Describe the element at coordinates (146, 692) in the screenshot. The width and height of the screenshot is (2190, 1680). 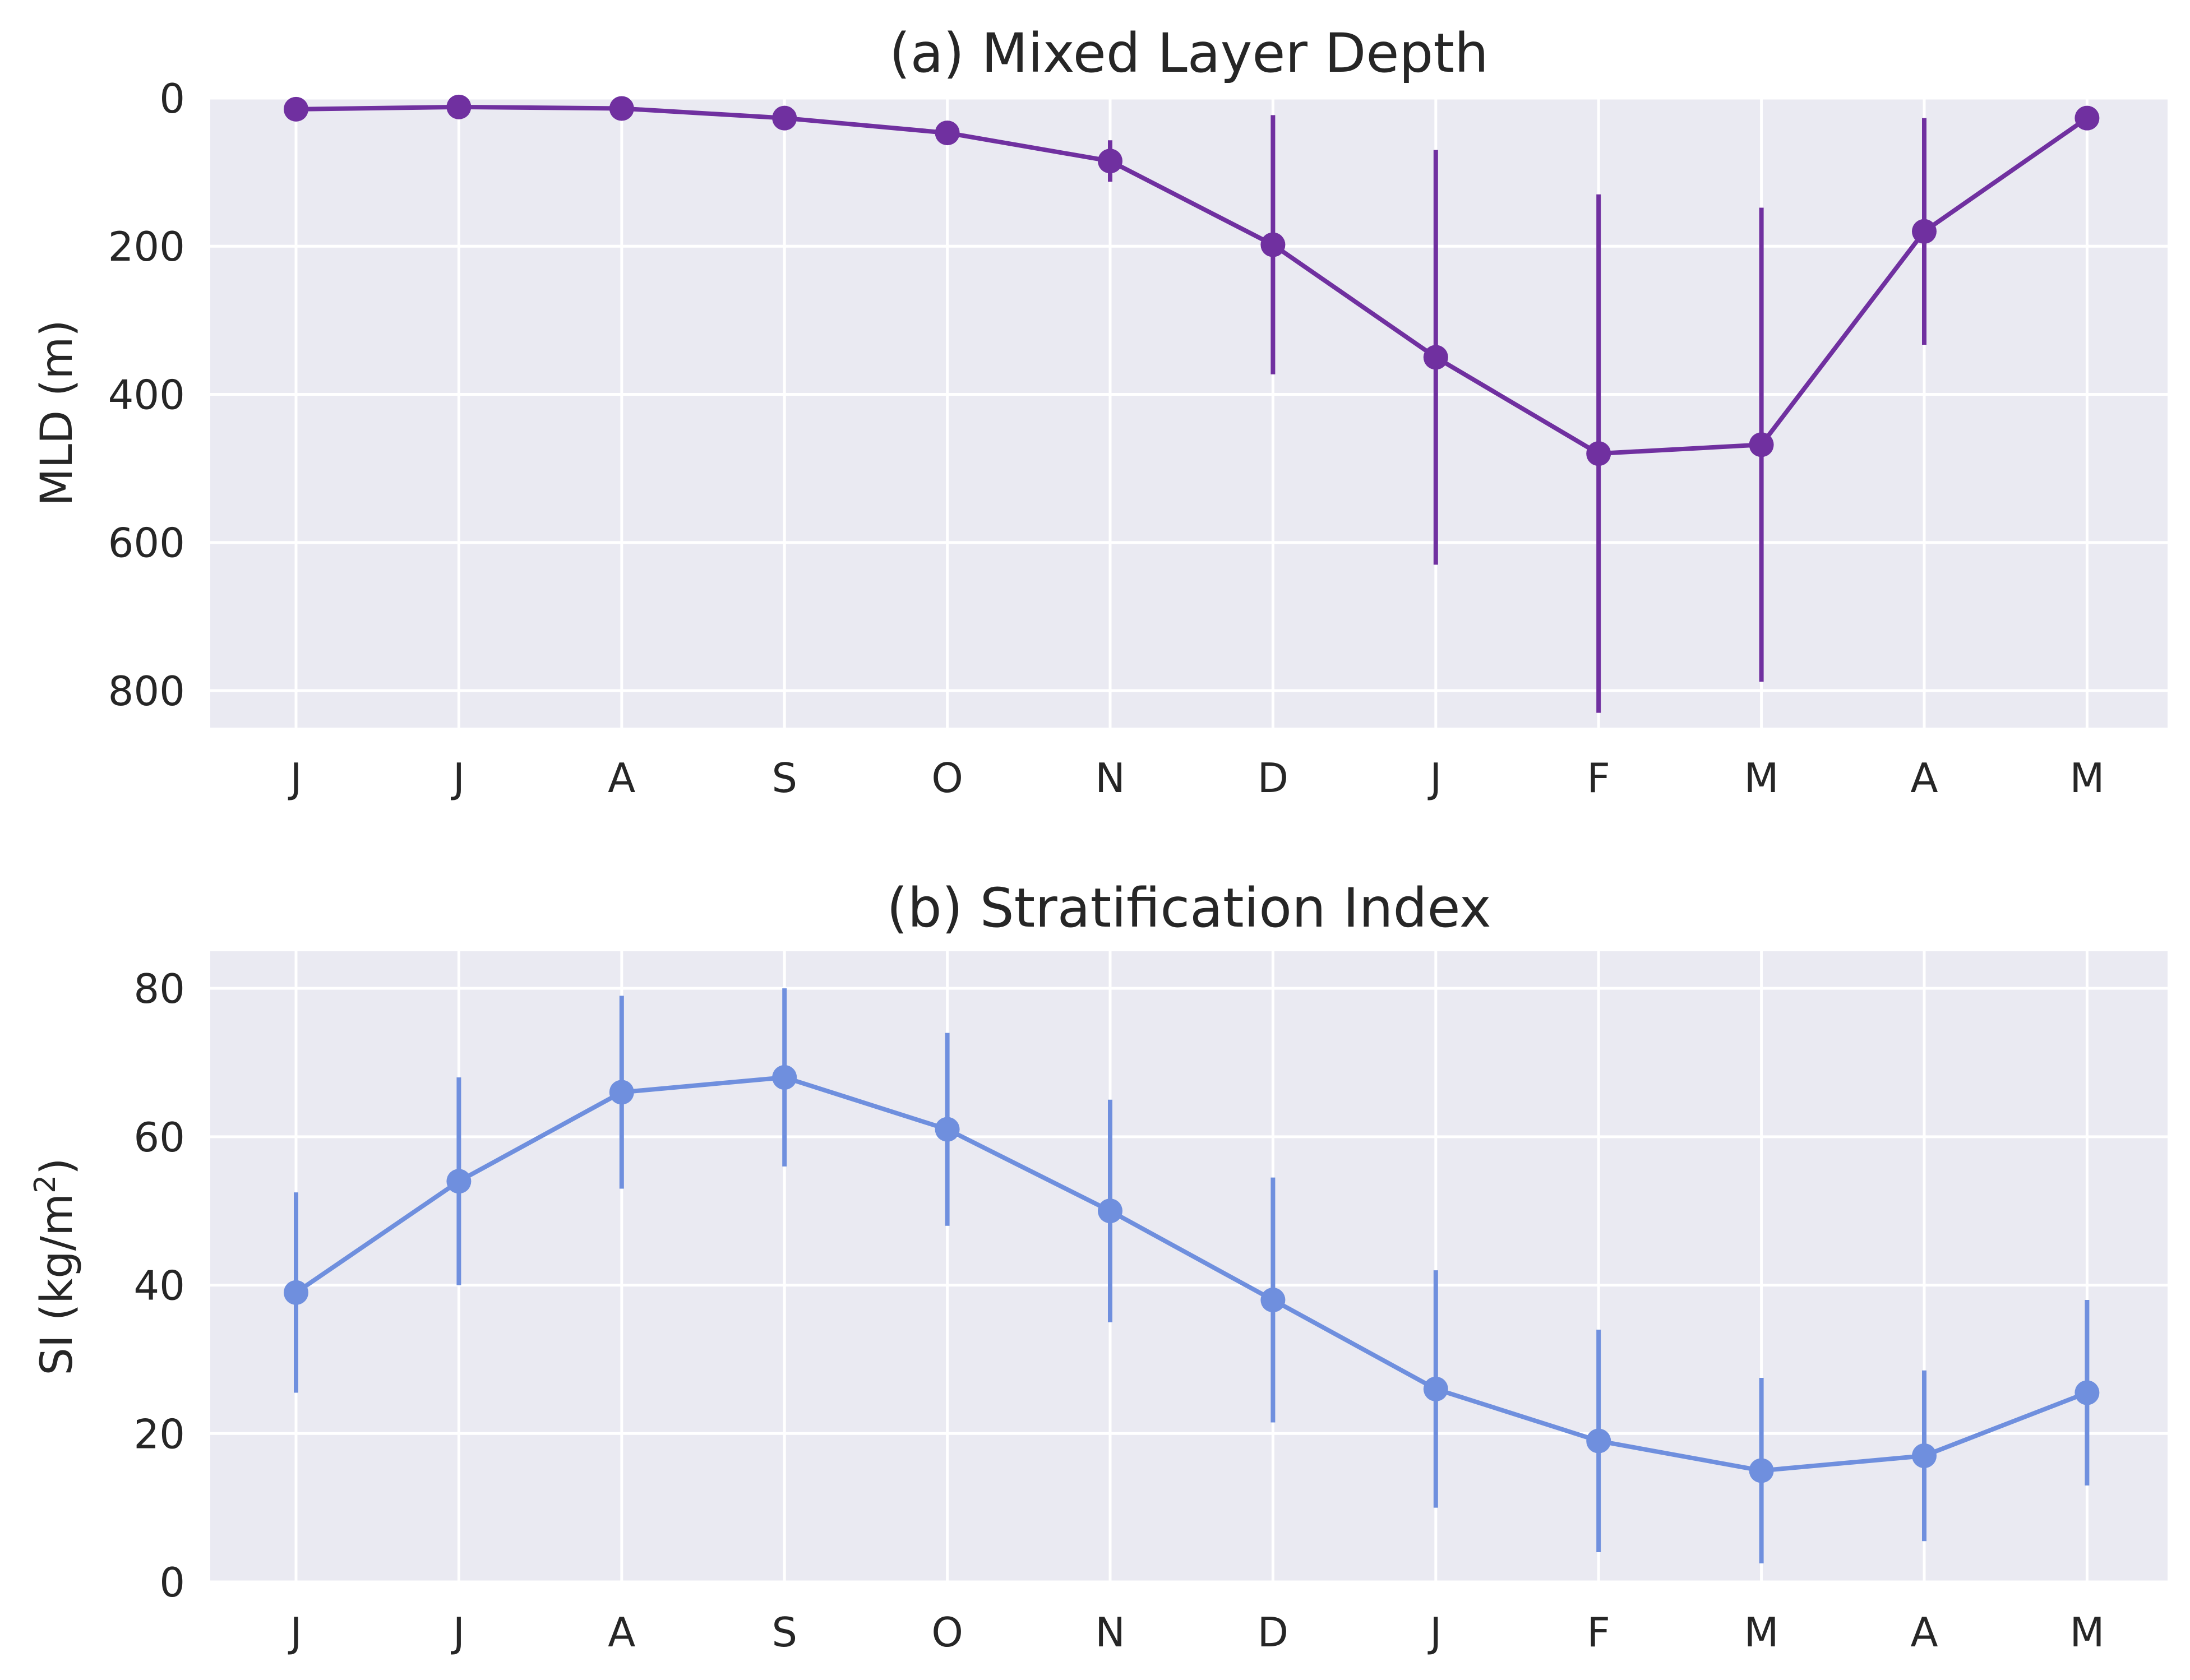
I see `y-tick-label: 800` at that location.